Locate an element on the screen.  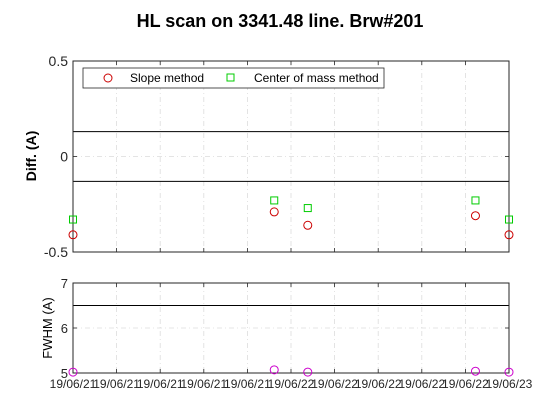
fwhm-ytick-labels: 7 6 5 is located at coordinates (64, 328).